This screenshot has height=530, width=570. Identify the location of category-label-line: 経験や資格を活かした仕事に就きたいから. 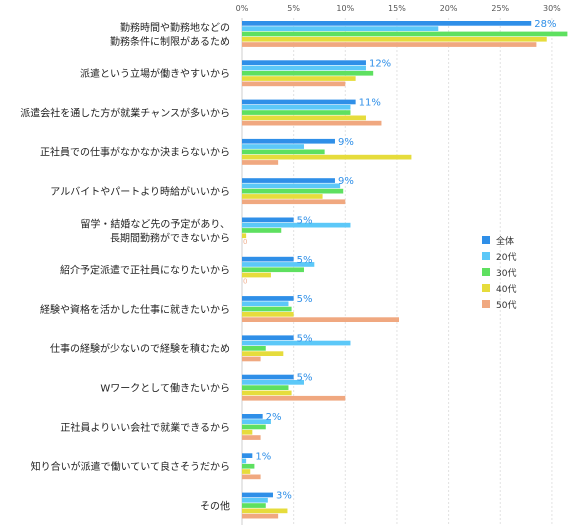
(135, 309).